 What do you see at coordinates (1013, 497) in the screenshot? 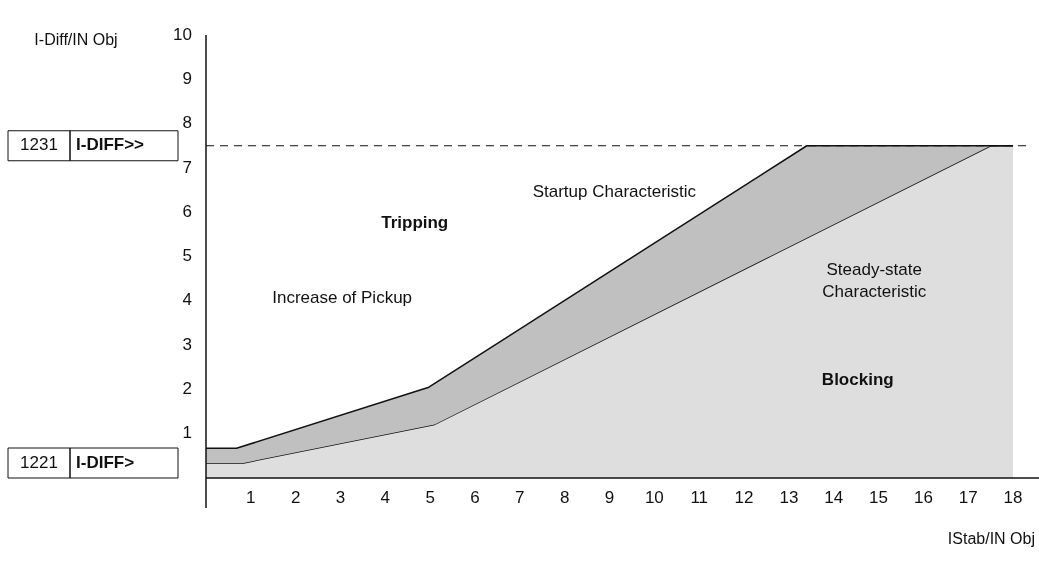
I see `x-tick-label: 18` at bounding box center [1013, 497].